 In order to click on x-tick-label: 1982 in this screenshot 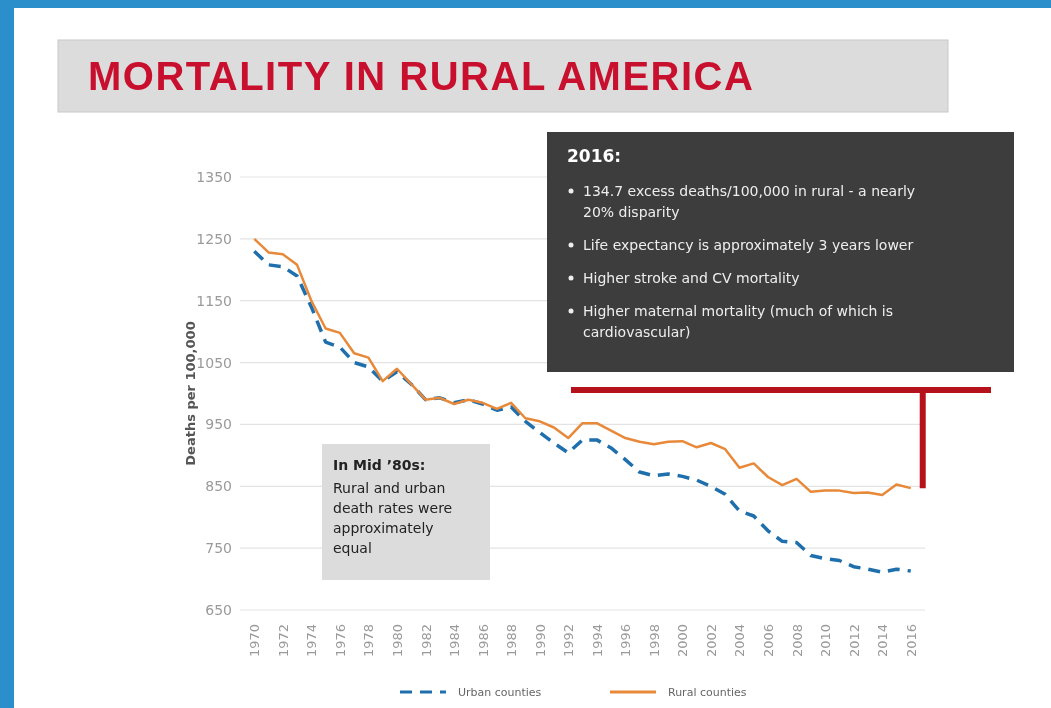, I will do `click(426, 641)`.